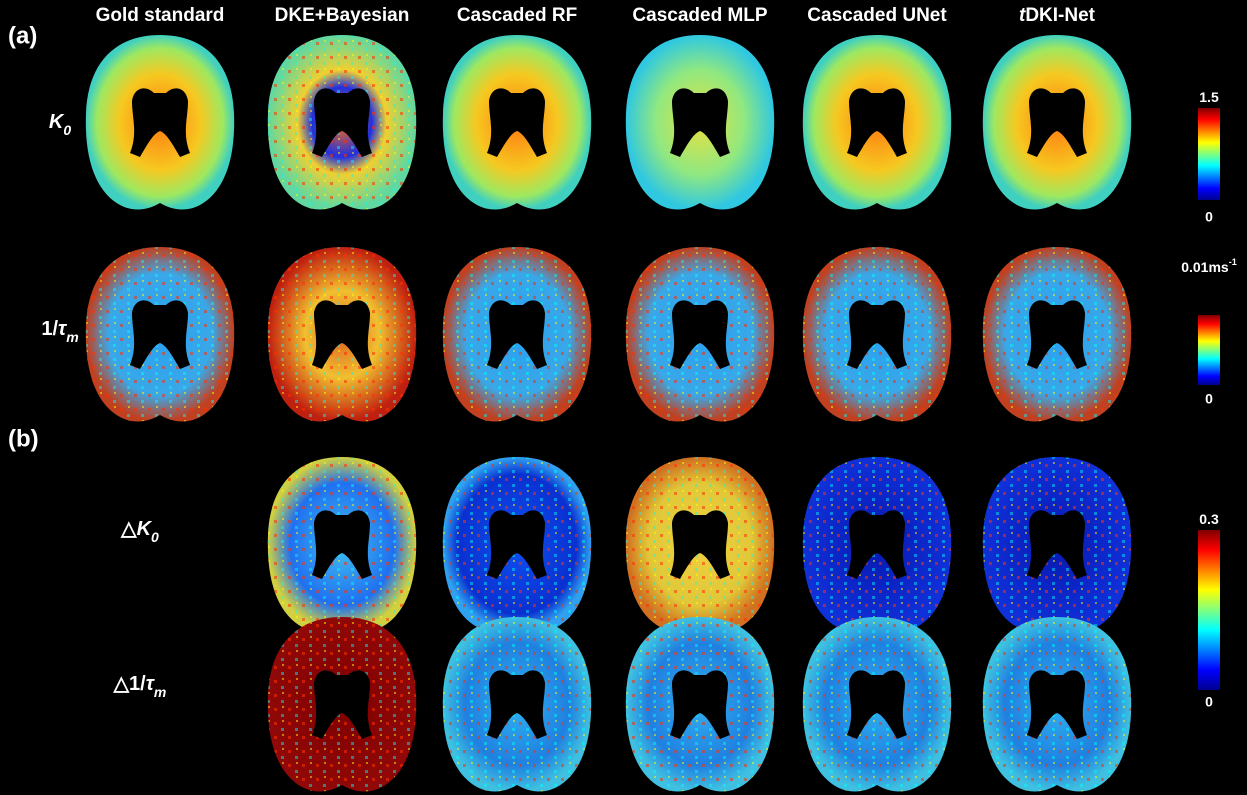  I want to click on column-title: DKE+Bayesian, so click(342, 15).